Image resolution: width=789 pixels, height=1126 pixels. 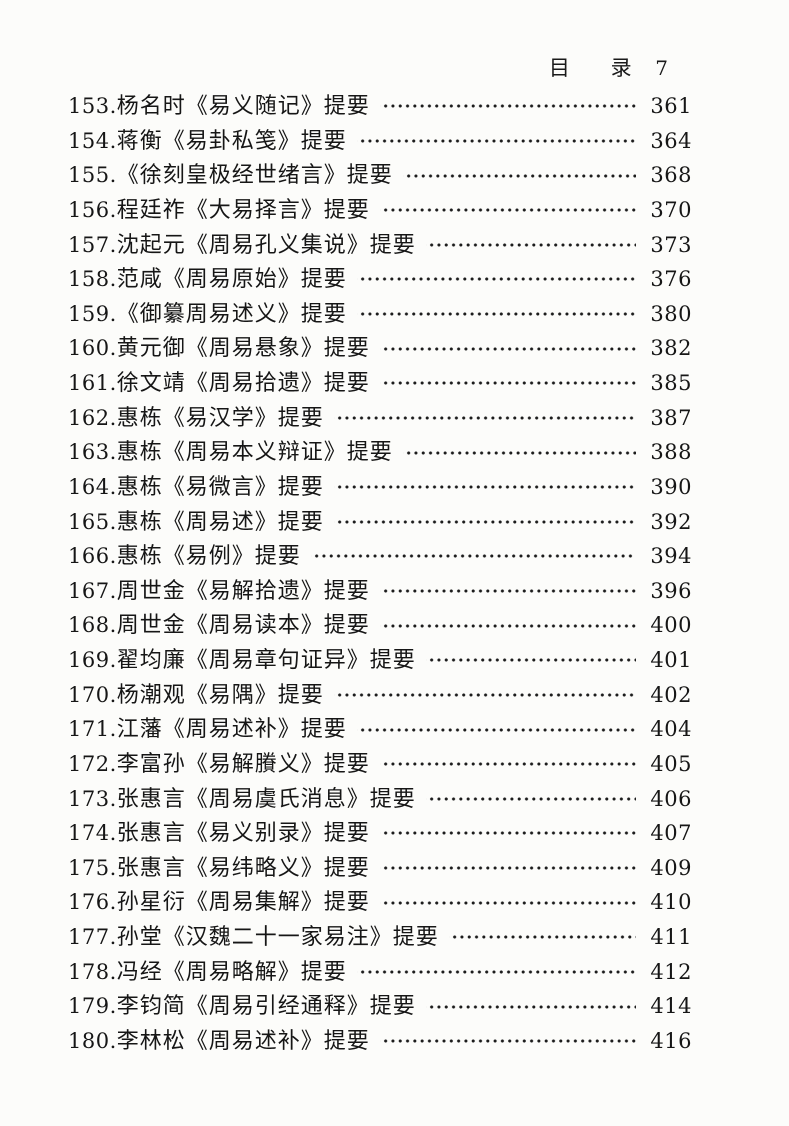 I want to click on entry-number: 167., so click(x=92, y=590).